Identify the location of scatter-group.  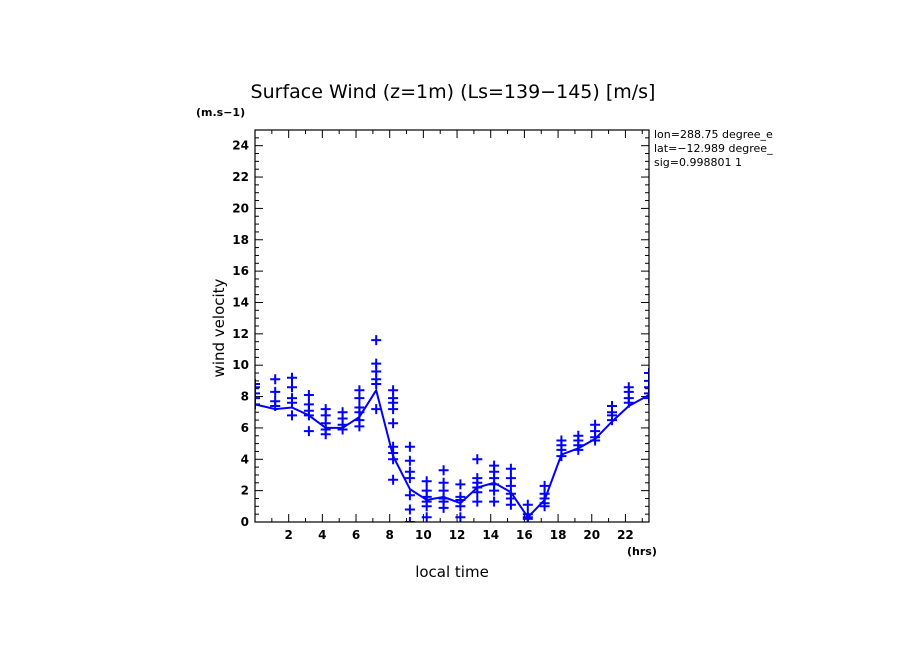
(452, 428).